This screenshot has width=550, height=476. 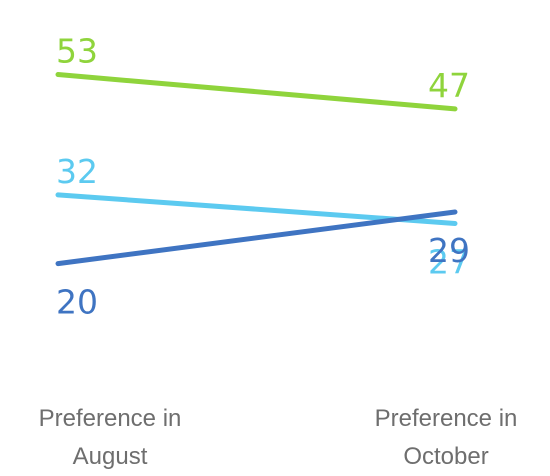 What do you see at coordinates (449, 261) in the screenshot?
I see `value-label-1-end: 27` at bounding box center [449, 261].